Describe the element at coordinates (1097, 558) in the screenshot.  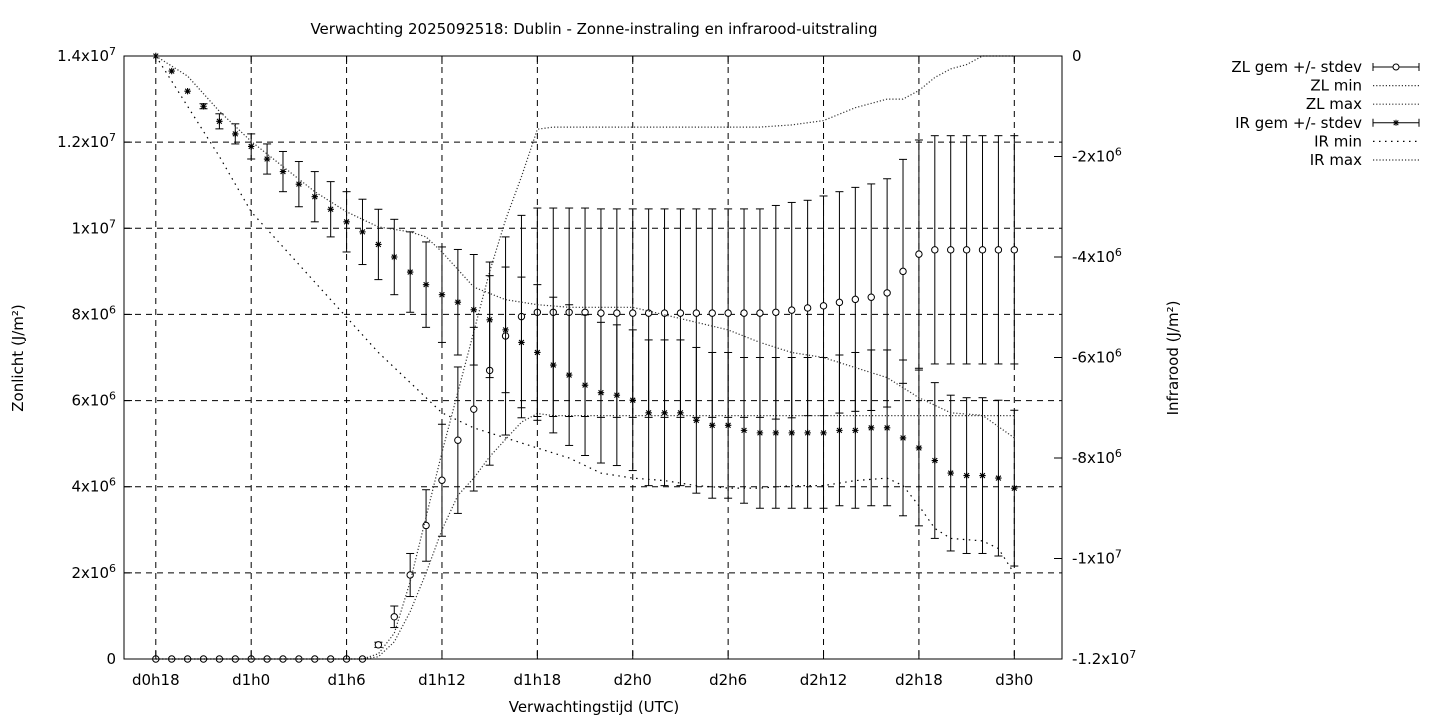
I see `y2-tick-label: -1x10⁷` at that location.